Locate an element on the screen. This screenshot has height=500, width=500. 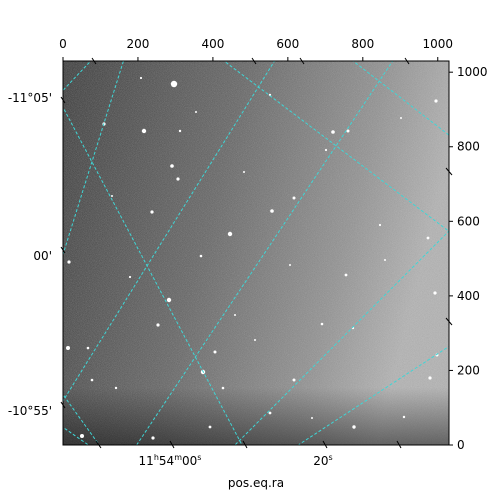
right-axis-tick-label: 600 is located at coordinates (468, 221).